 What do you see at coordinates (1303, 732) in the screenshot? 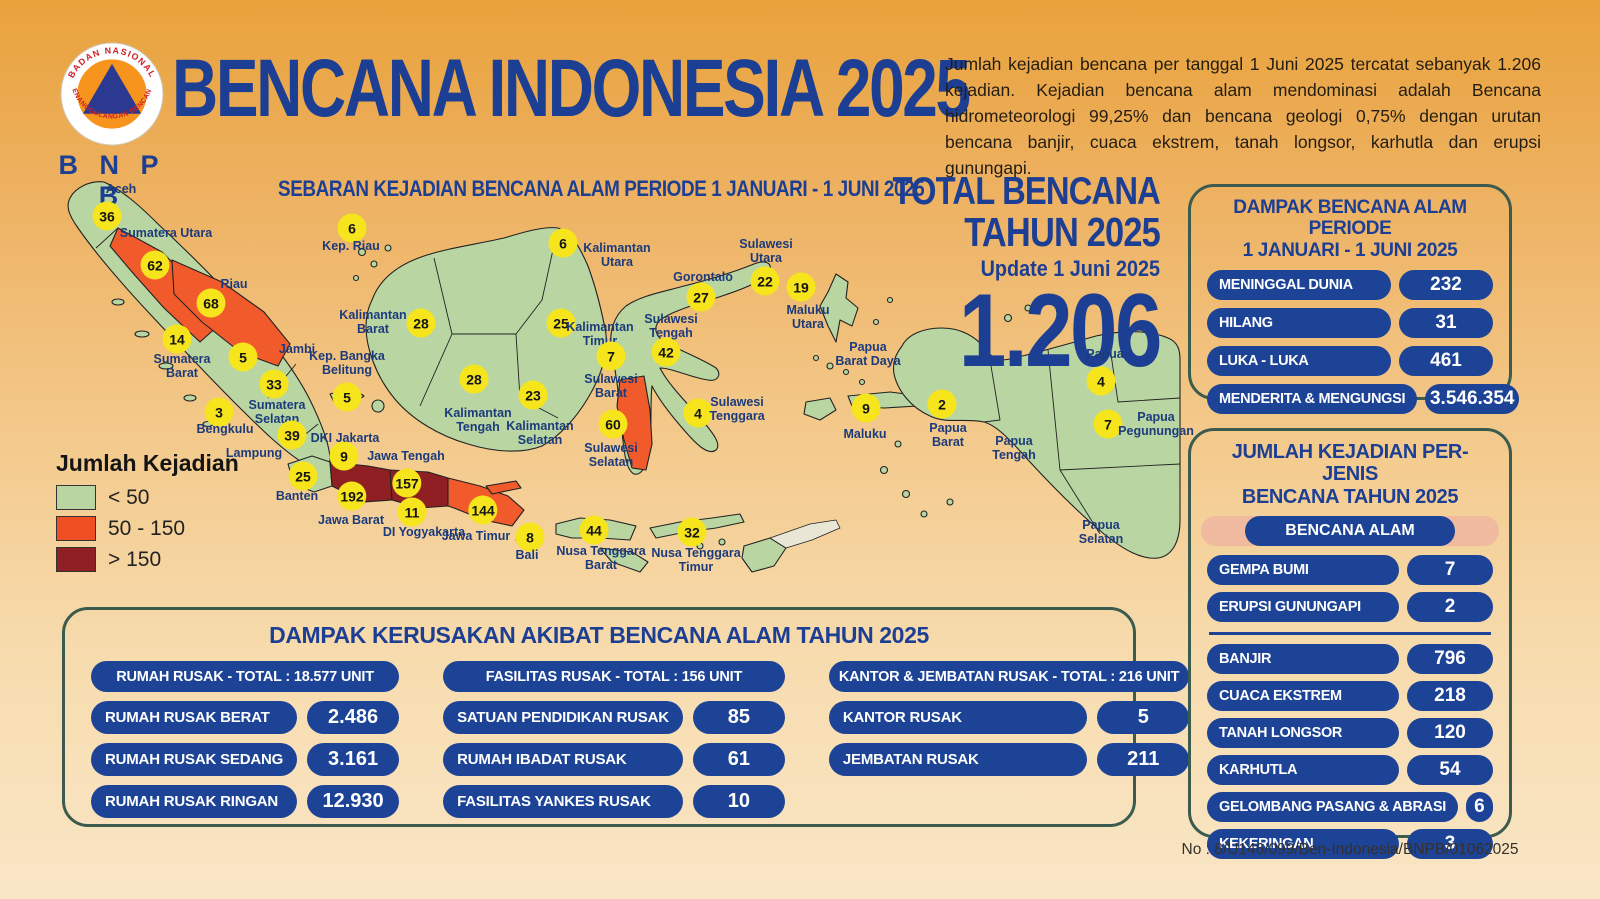
I see `per-jenis-row-label: TANAH LONGSOR` at bounding box center [1303, 732].